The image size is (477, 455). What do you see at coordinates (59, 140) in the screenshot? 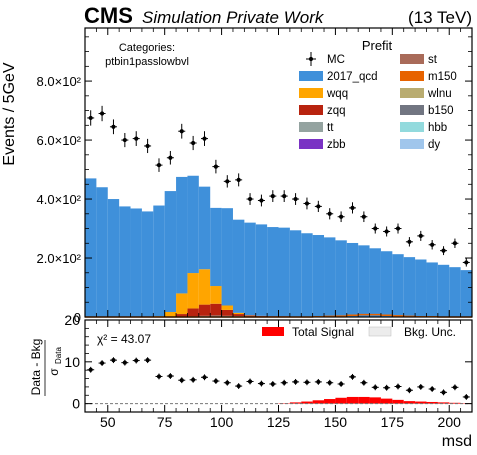
I see `y-tick-label: 6.0×10²` at bounding box center [59, 140].